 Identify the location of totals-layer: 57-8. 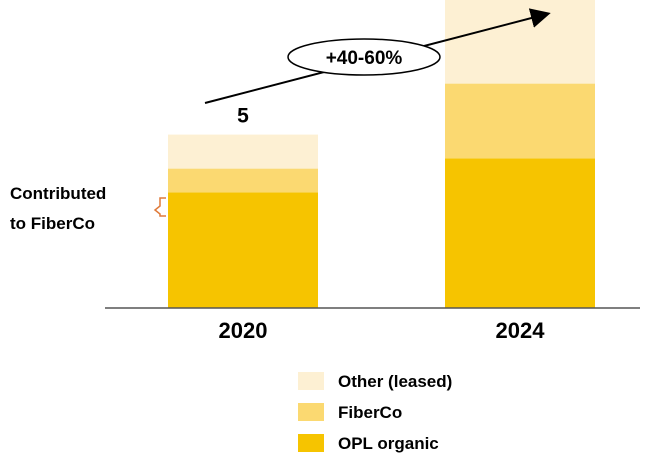
(243, 116).